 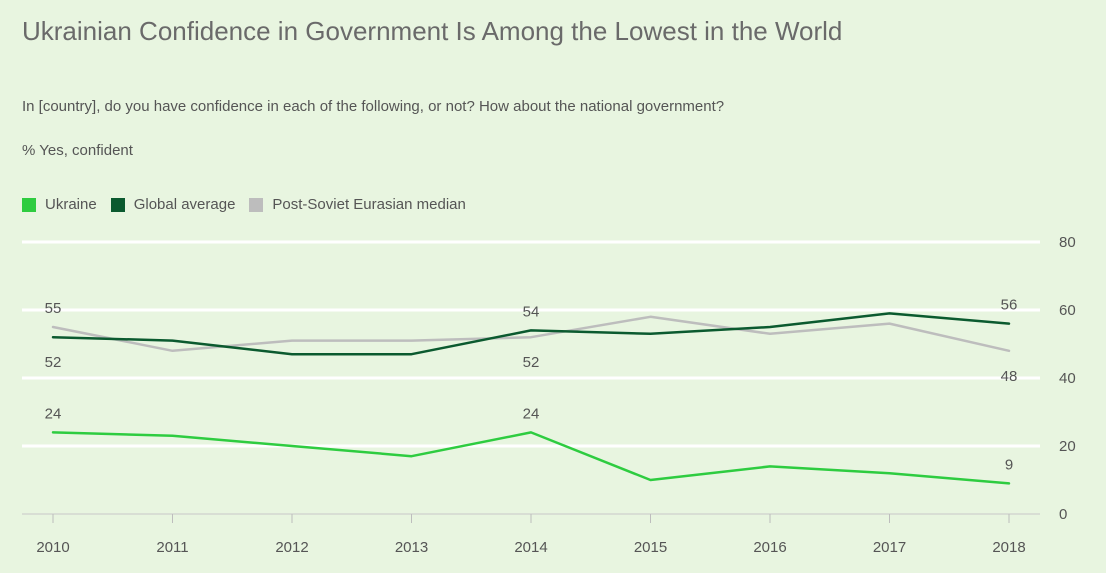 What do you see at coordinates (1009, 305) in the screenshot?
I see `data-label-global-average-2018: 56` at bounding box center [1009, 305].